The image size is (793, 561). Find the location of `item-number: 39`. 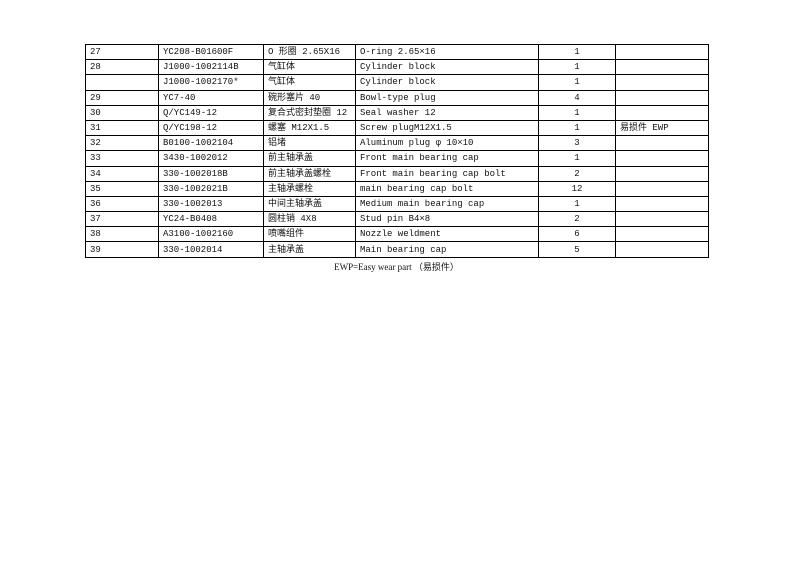

item-number: 39 is located at coordinates (122, 249).